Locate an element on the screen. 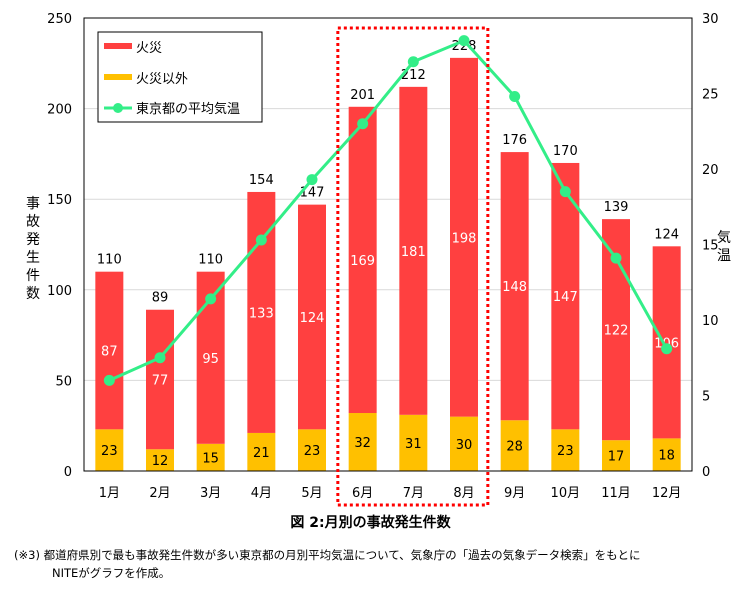 The image size is (741, 589). legend-marker-temperature is located at coordinates (118, 108).